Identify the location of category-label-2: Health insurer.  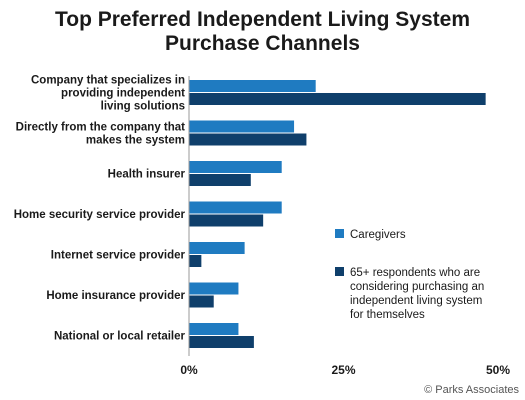
(147, 175).